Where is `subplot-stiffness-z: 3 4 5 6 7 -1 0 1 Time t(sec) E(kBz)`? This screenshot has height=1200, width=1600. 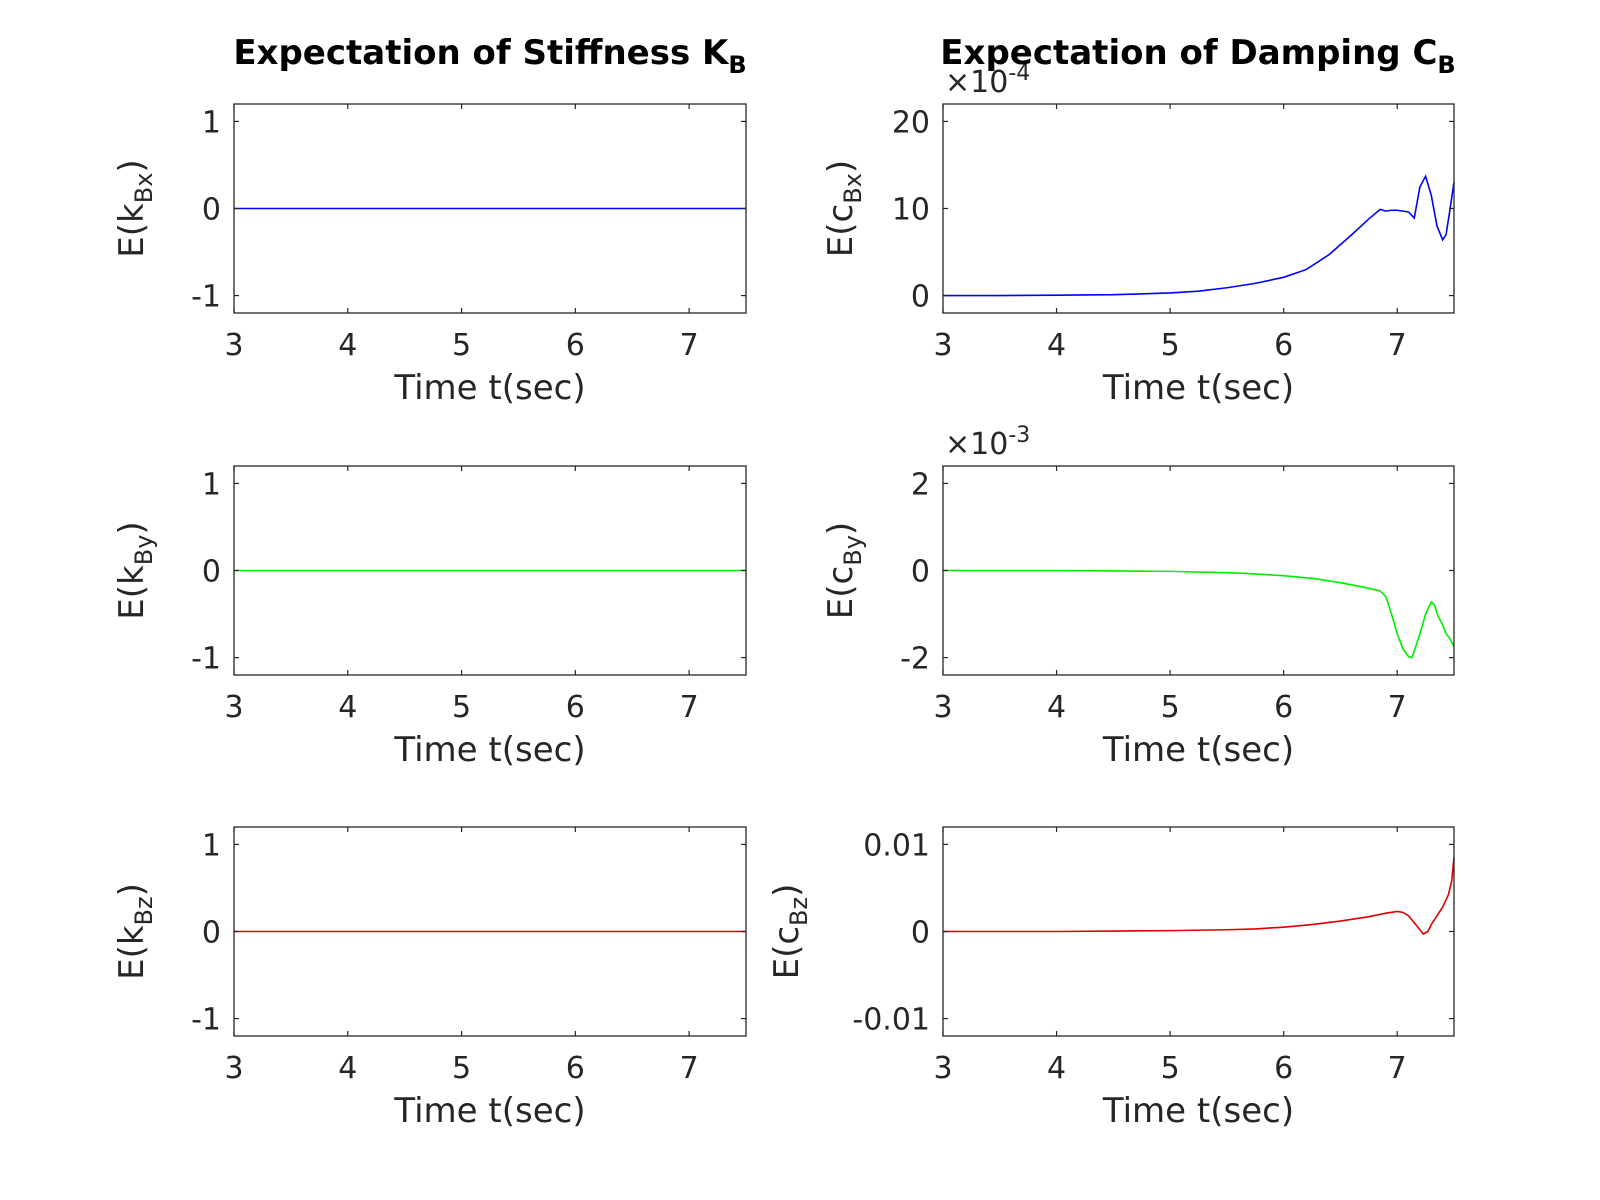
subplot-stiffness-z: 3 4 5 6 7 -1 0 1 Time t(sec) E(kBz) is located at coordinates (429, 978).